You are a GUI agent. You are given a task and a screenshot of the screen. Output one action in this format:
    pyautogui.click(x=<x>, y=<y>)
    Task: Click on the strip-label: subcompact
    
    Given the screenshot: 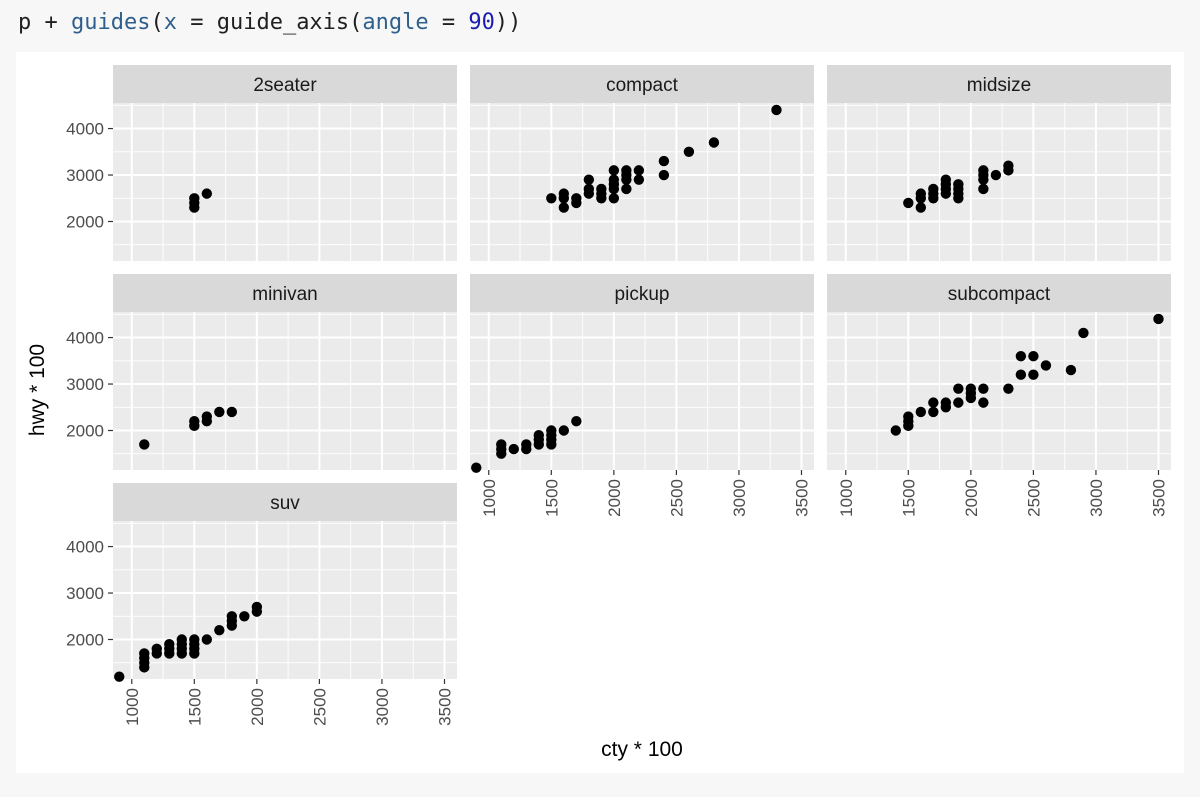 What is the action you would take?
    pyautogui.click(x=999, y=294)
    